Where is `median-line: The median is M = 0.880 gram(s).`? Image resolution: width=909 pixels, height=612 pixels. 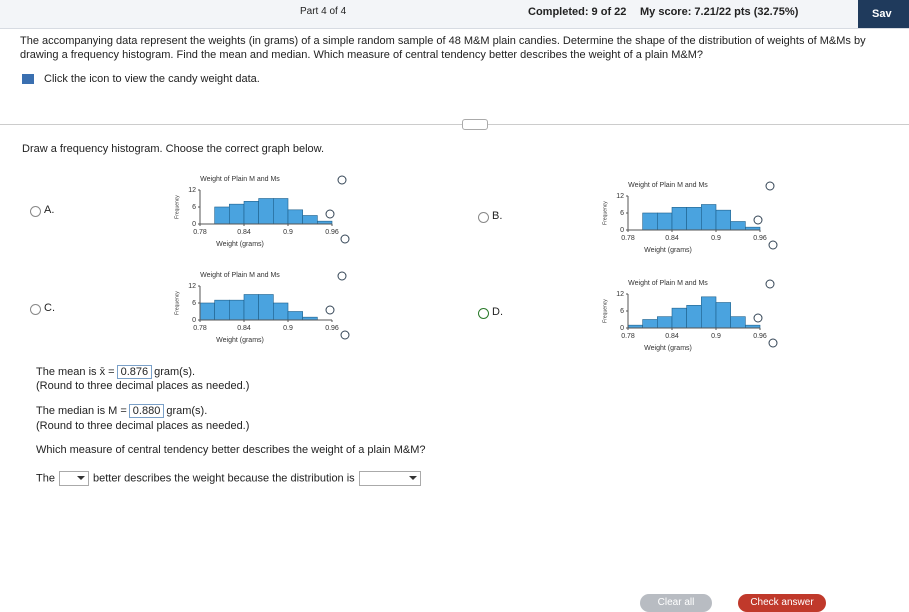 median-line: The median is M = 0.880 gram(s). is located at coordinates (121, 411).